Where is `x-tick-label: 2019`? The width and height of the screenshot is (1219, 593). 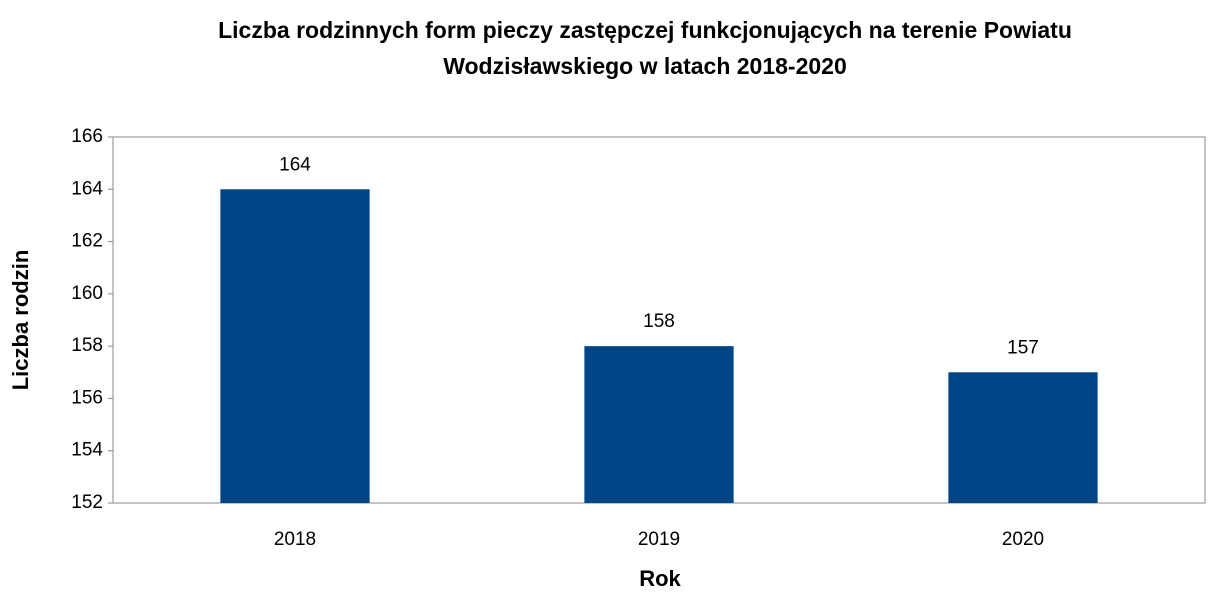
x-tick-label: 2019 is located at coordinates (659, 539).